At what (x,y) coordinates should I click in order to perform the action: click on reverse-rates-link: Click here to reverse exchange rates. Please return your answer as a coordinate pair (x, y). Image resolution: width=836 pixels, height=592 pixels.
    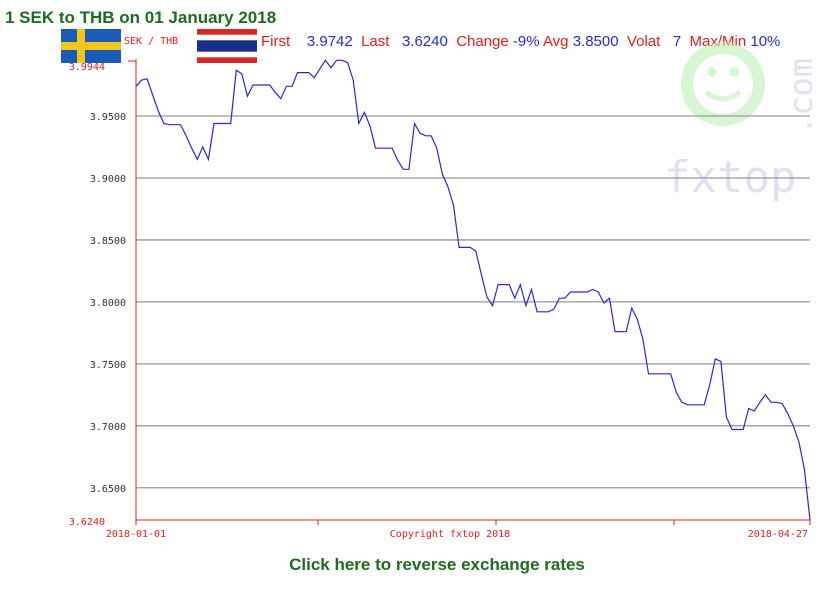
    Looking at the image, I should click on (437, 564).